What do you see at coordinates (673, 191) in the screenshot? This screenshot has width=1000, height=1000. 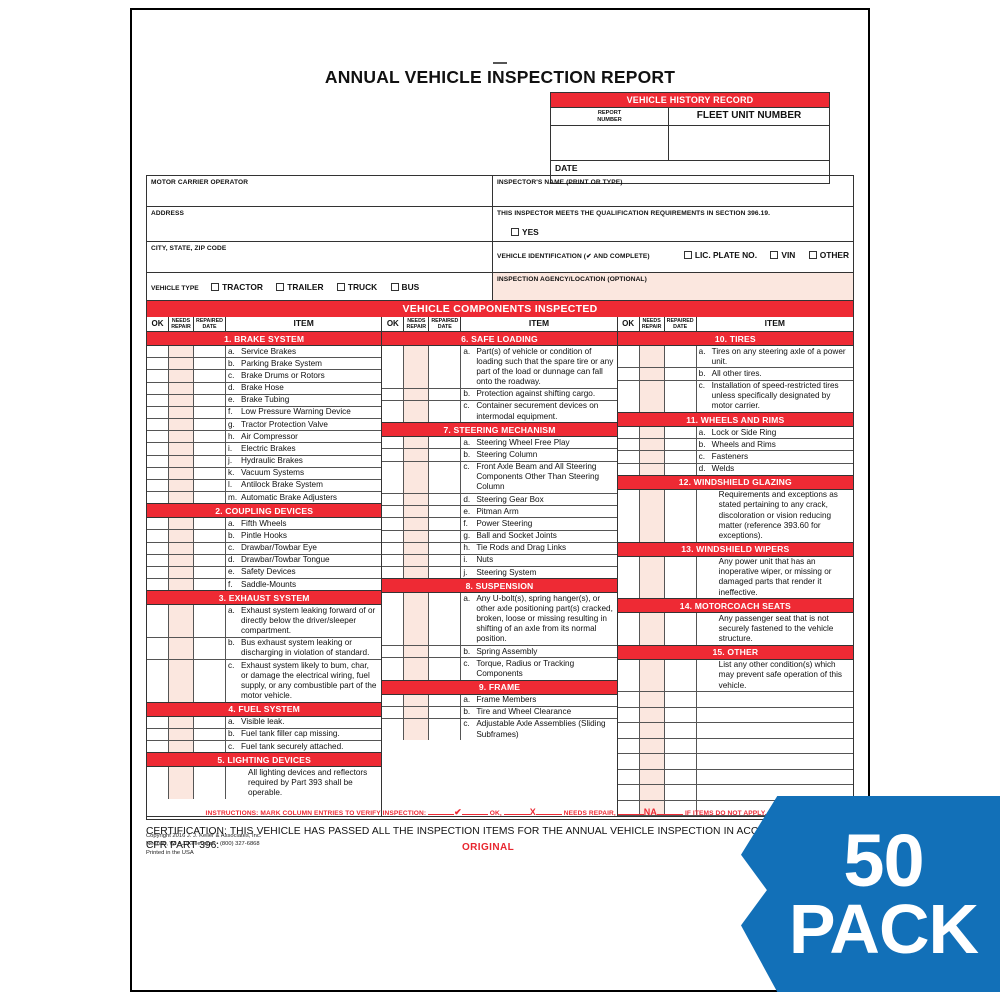 I see `inspector-name-field: INSPECTOR'S NAME (PRINT OR TYPE)` at bounding box center [673, 191].